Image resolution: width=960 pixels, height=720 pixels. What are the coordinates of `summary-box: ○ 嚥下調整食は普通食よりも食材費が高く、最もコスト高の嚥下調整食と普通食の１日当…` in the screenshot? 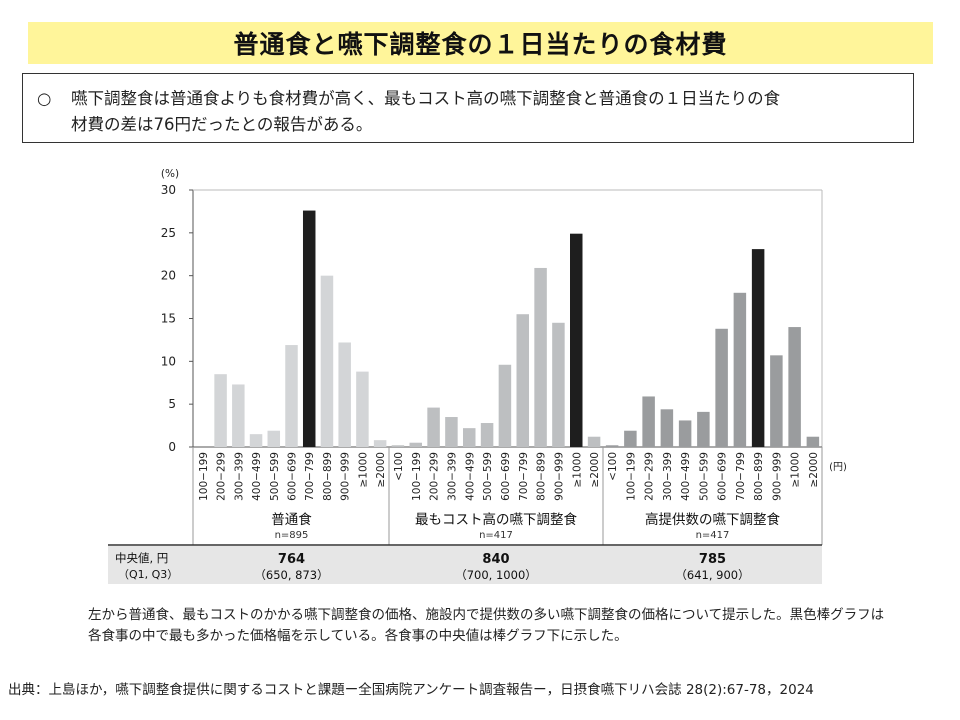 It's located at (468, 108).